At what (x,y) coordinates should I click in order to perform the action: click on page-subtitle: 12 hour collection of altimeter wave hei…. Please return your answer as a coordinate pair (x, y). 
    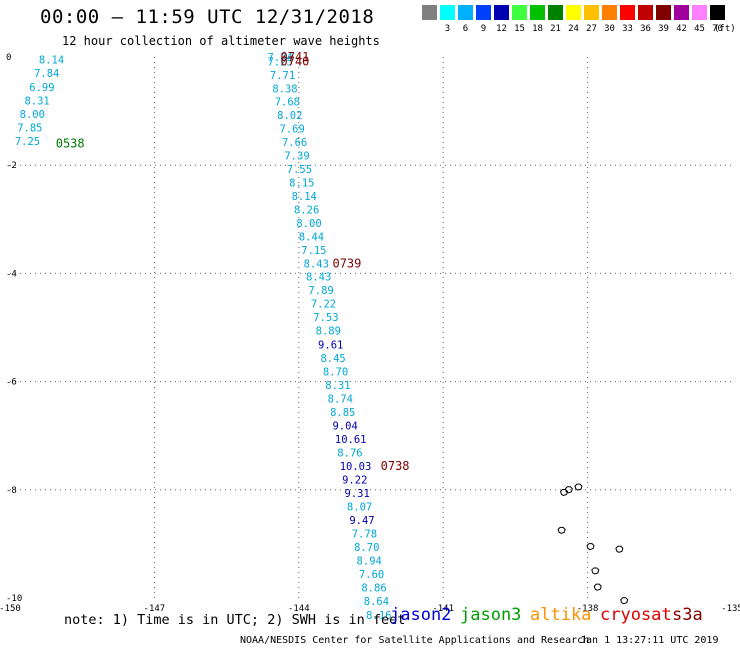
    Looking at the image, I should click on (221, 41).